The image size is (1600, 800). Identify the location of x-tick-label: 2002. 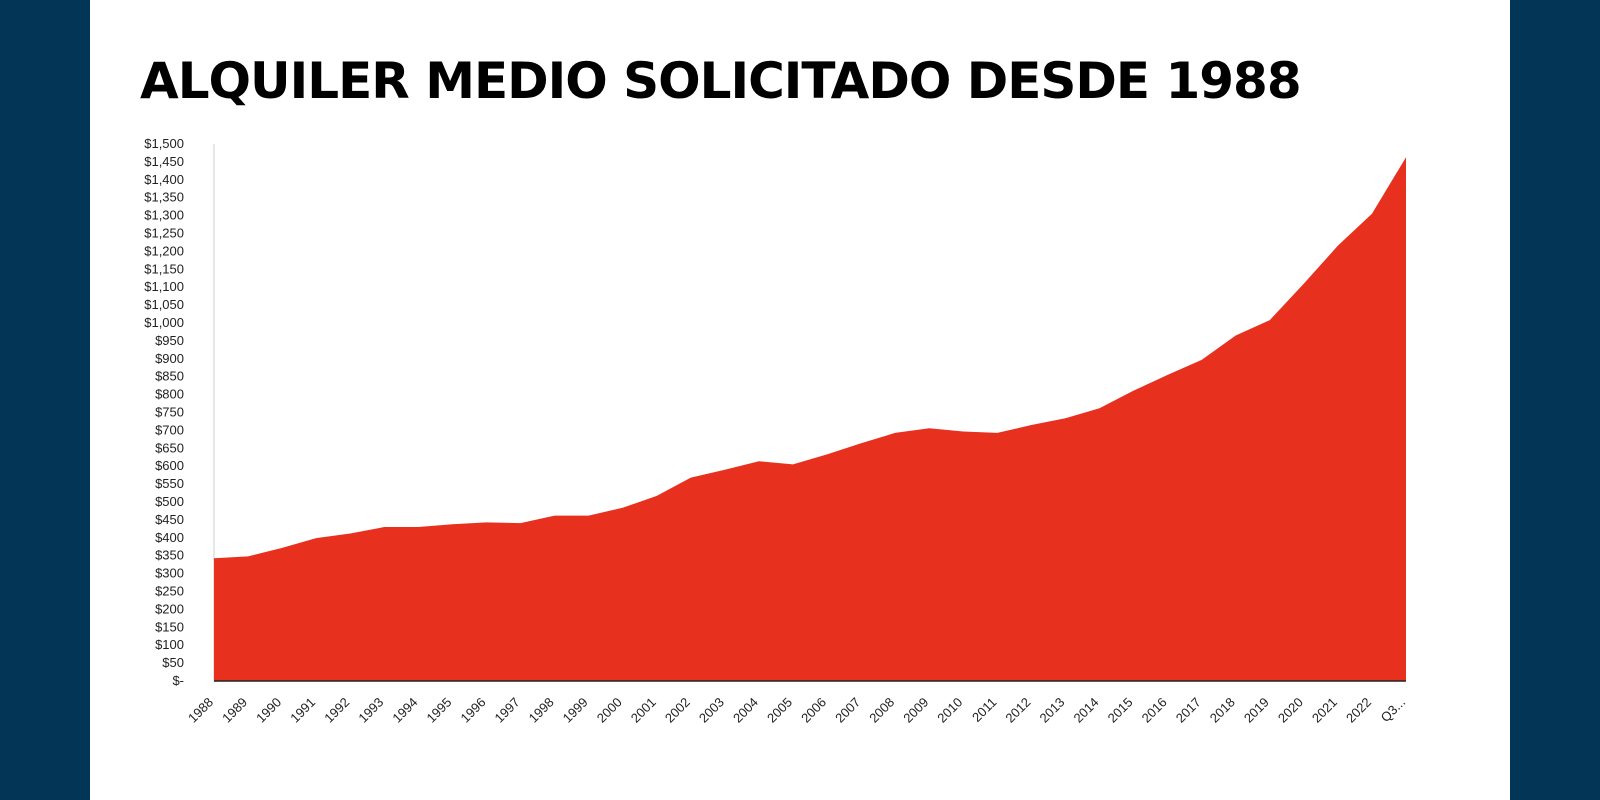
(677, 710).